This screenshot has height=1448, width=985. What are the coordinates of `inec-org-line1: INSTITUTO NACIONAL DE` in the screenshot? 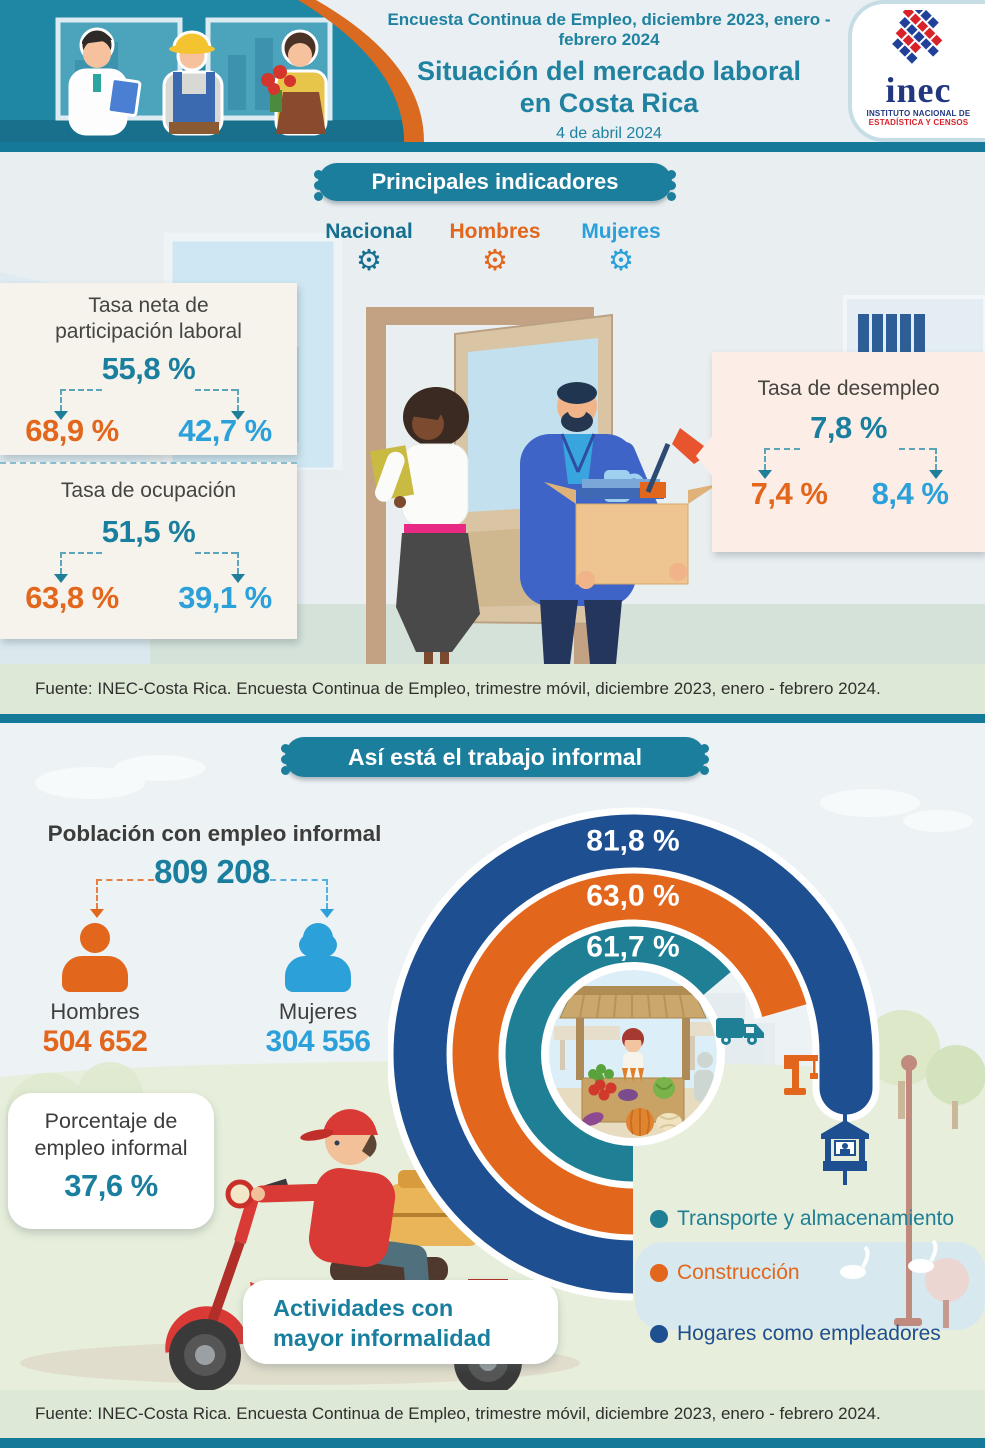 It's located at (918, 113).